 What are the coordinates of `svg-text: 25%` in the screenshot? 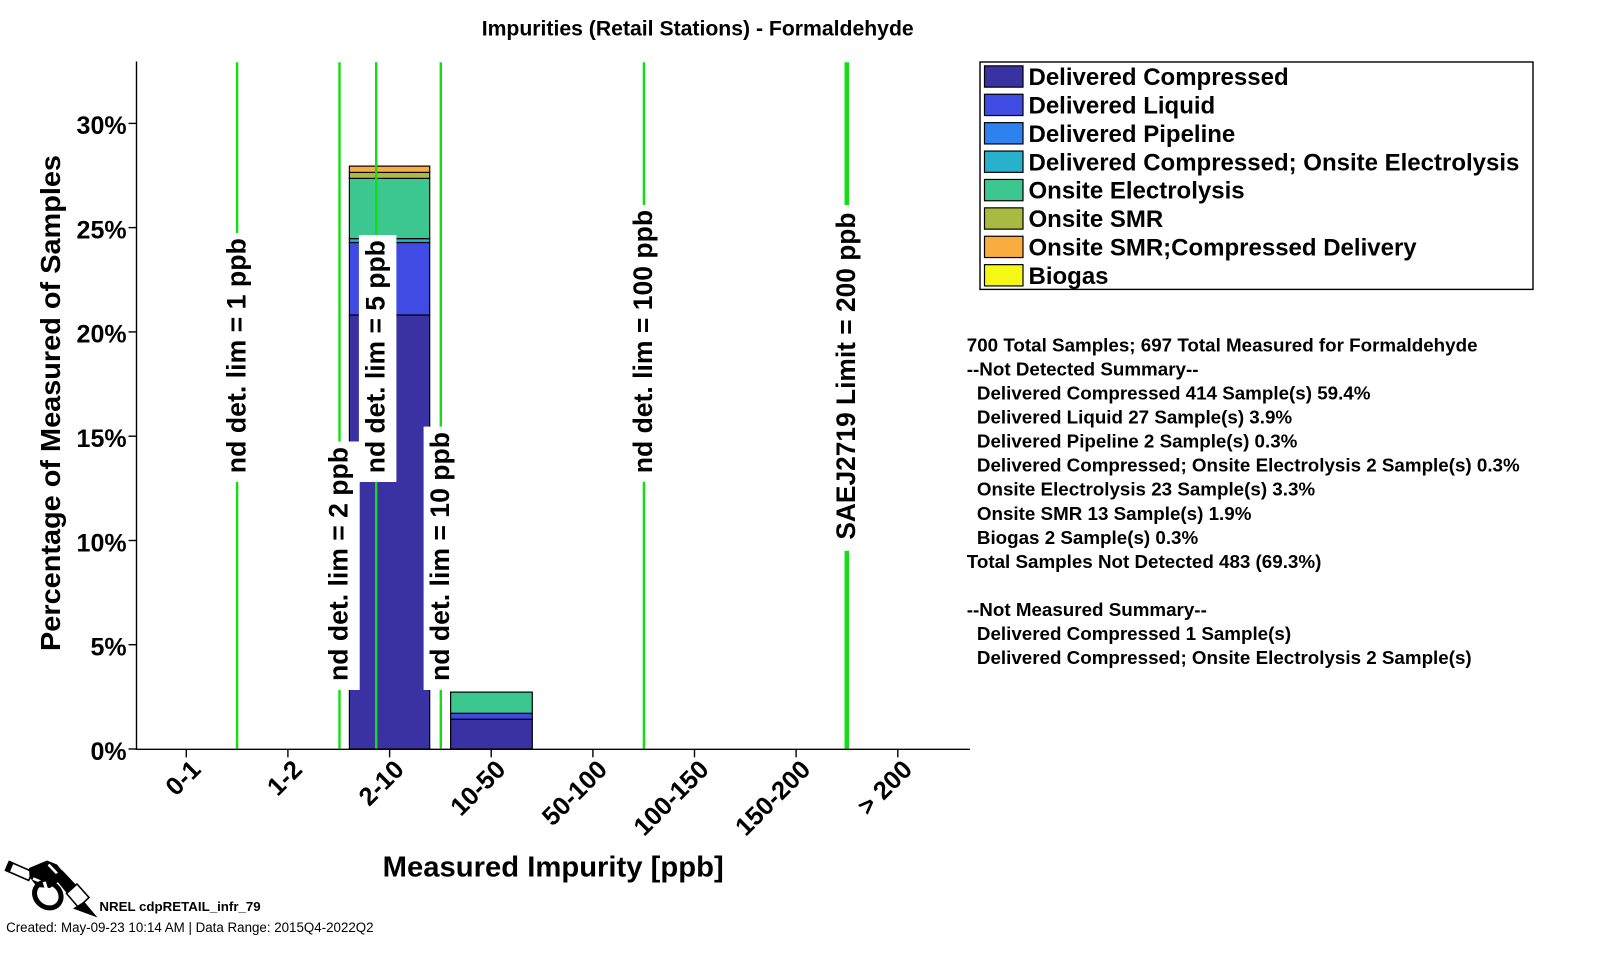 It's located at (102, 230).